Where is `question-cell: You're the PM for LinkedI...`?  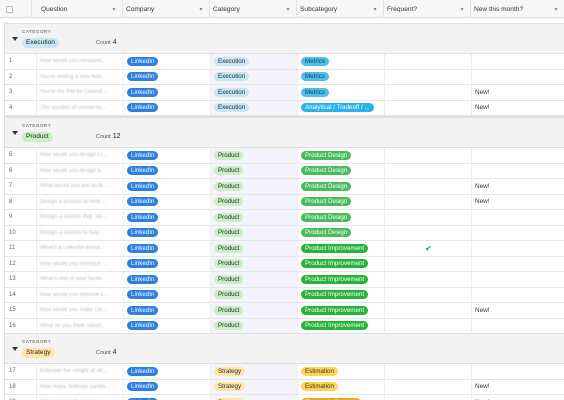 question-cell: You're the PM for LinkedI... is located at coordinates (80, 92).